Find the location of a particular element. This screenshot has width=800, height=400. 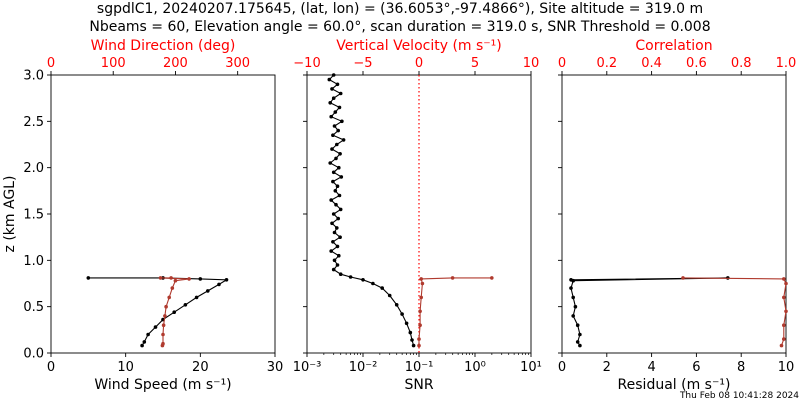

x-tick-label: 4 is located at coordinates (651, 367).